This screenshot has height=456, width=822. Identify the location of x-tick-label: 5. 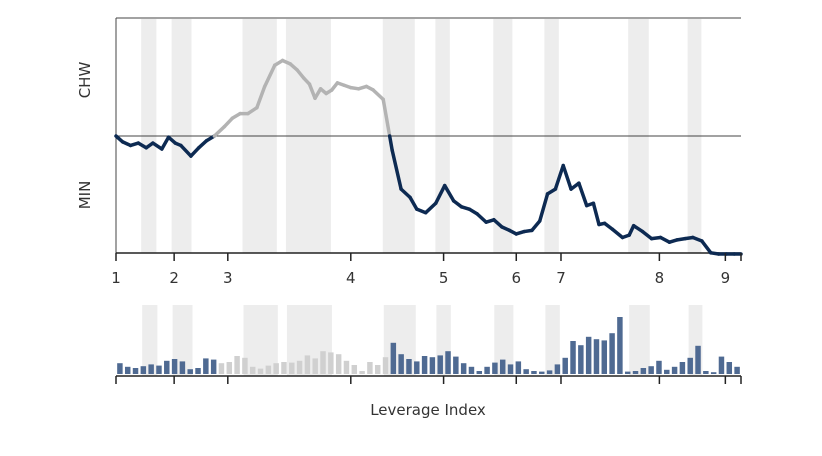
(444, 278).